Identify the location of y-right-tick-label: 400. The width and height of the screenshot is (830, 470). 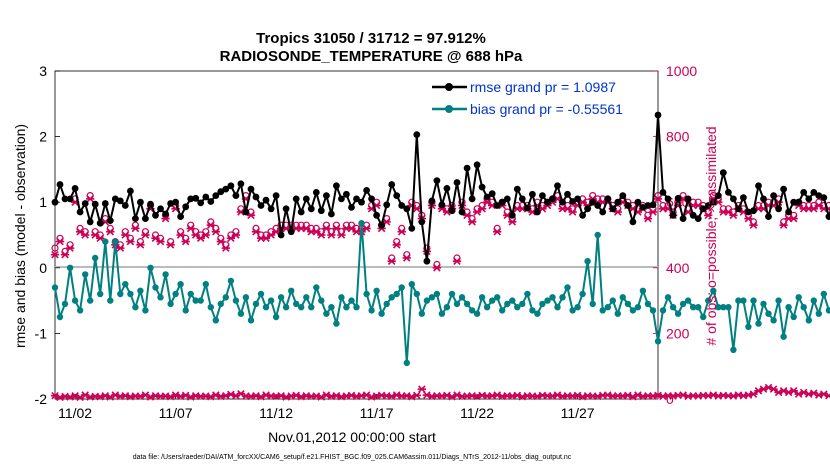
(678, 268).